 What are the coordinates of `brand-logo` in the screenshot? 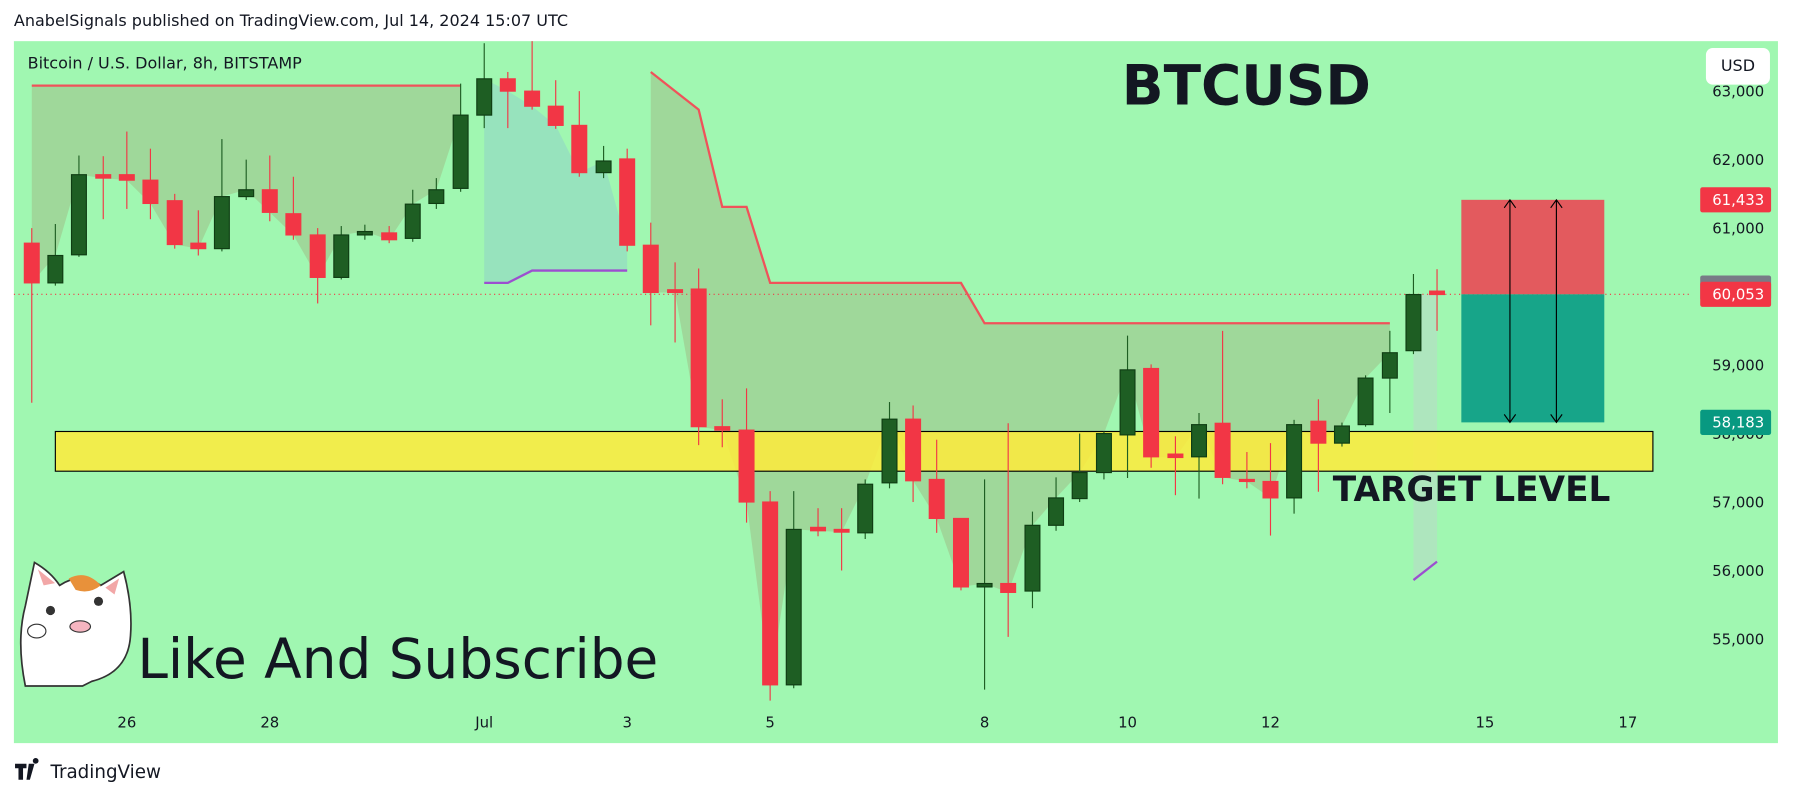 It's located at (27, 768).